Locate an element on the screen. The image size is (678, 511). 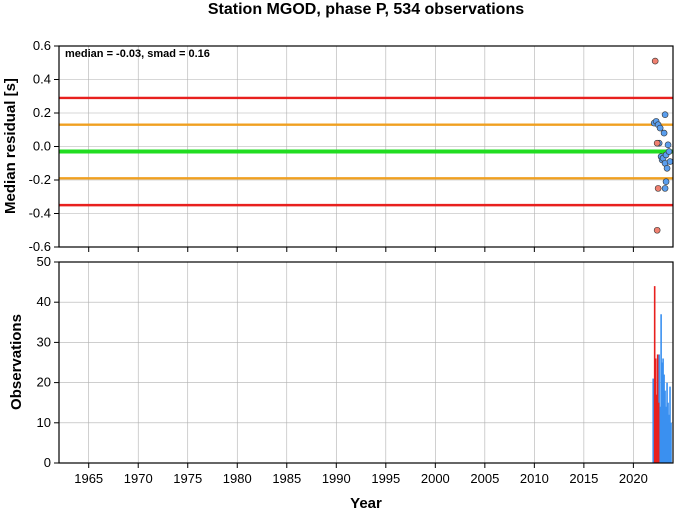
x-tick-label: 2020 is located at coordinates (633, 478).